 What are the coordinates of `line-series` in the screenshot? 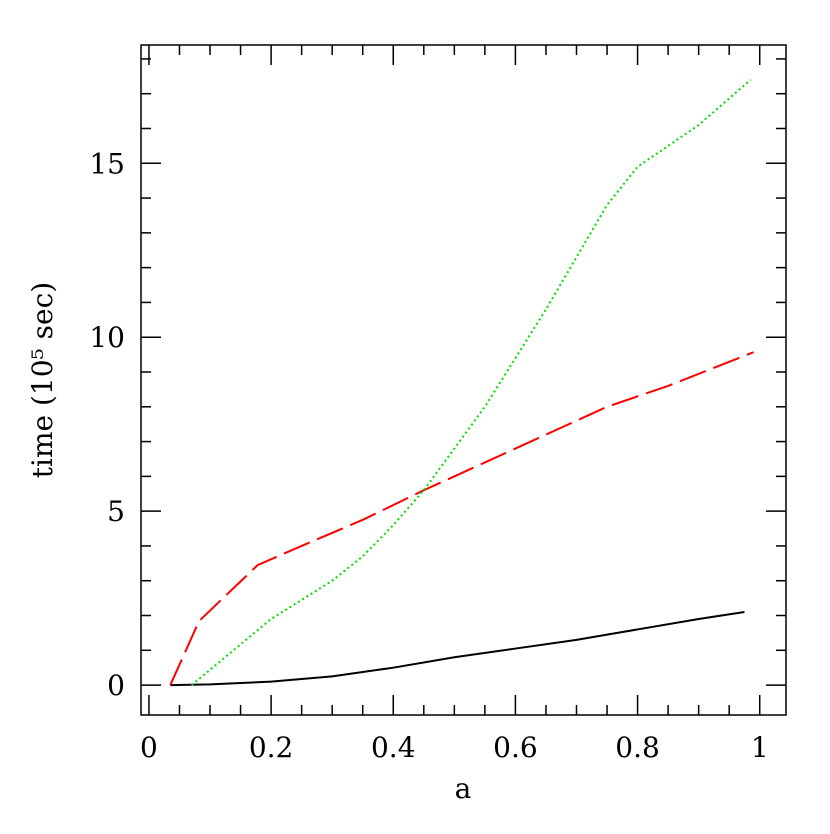 It's located at (457, 649).